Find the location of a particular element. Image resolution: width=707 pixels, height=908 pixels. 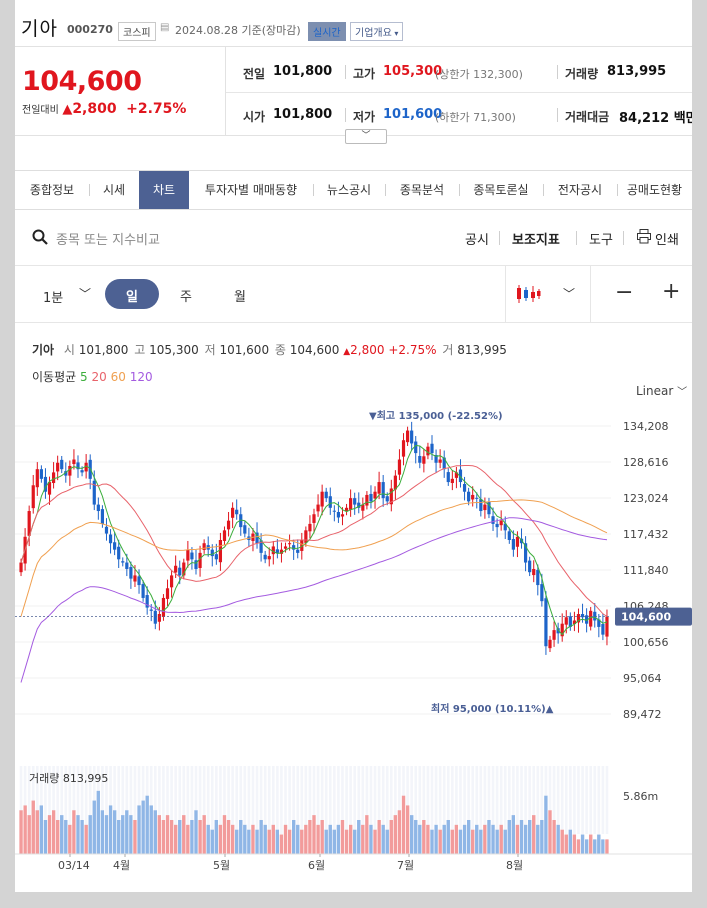

tab-2: 시세 is located at coordinates (114, 190).